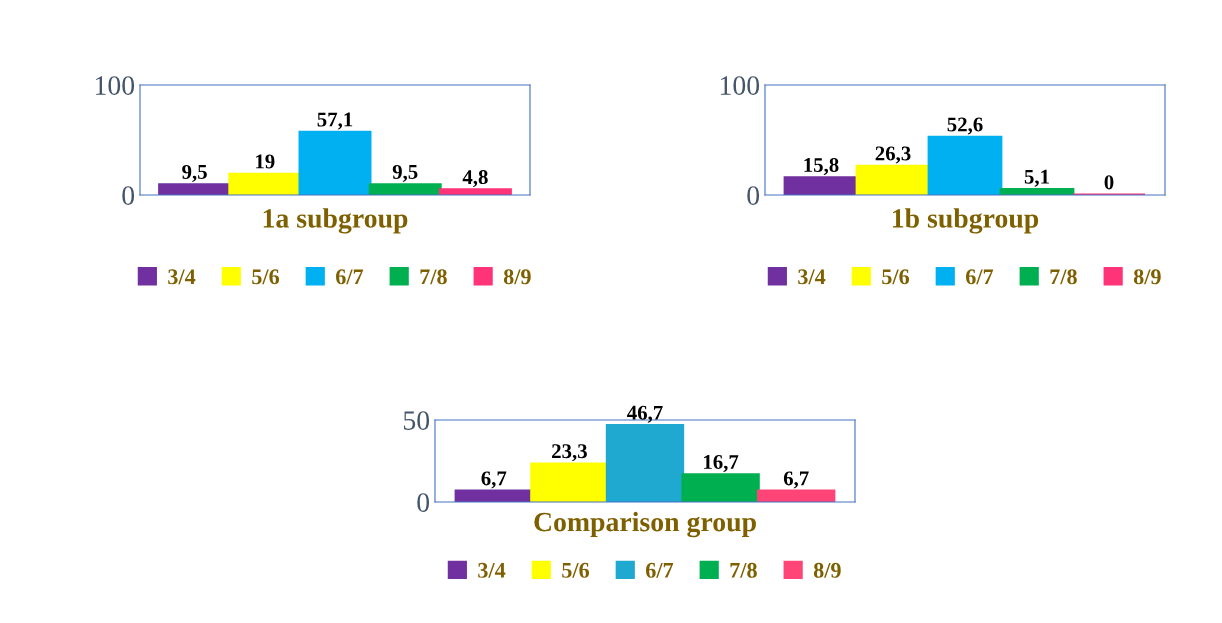 The height and width of the screenshot is (623, 1222). What do you see at coordinates (1036, 178) in the screenshot?
I see `data-label: 5,1` at bounding box center [1036, 178].